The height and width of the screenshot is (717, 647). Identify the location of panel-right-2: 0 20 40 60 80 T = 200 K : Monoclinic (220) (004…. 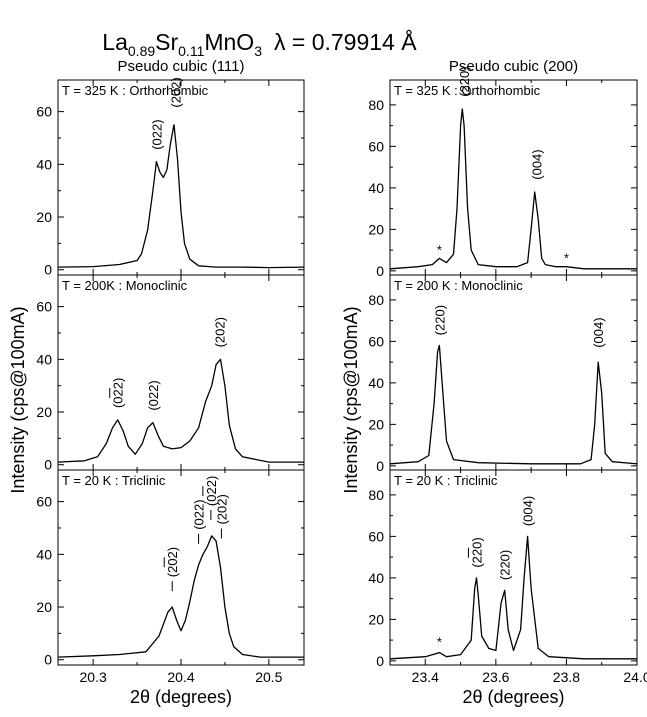
(503, 374).